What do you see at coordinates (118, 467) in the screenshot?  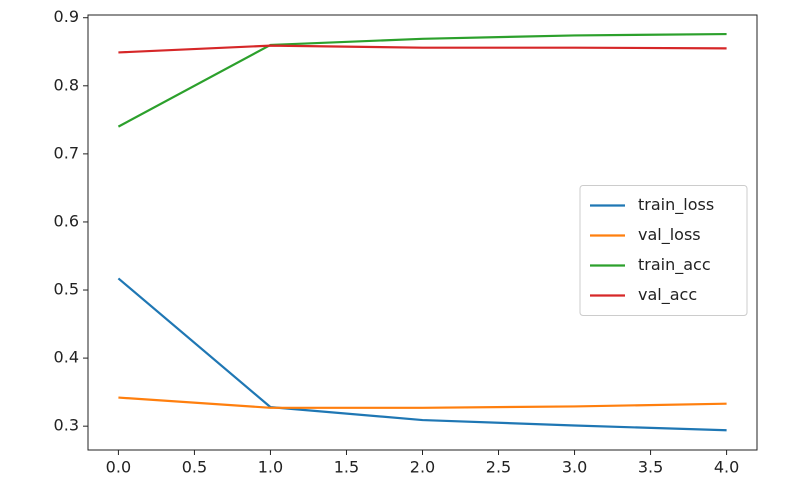 I see `x-tick-label: 0.0` at bounding box center [118, 467].